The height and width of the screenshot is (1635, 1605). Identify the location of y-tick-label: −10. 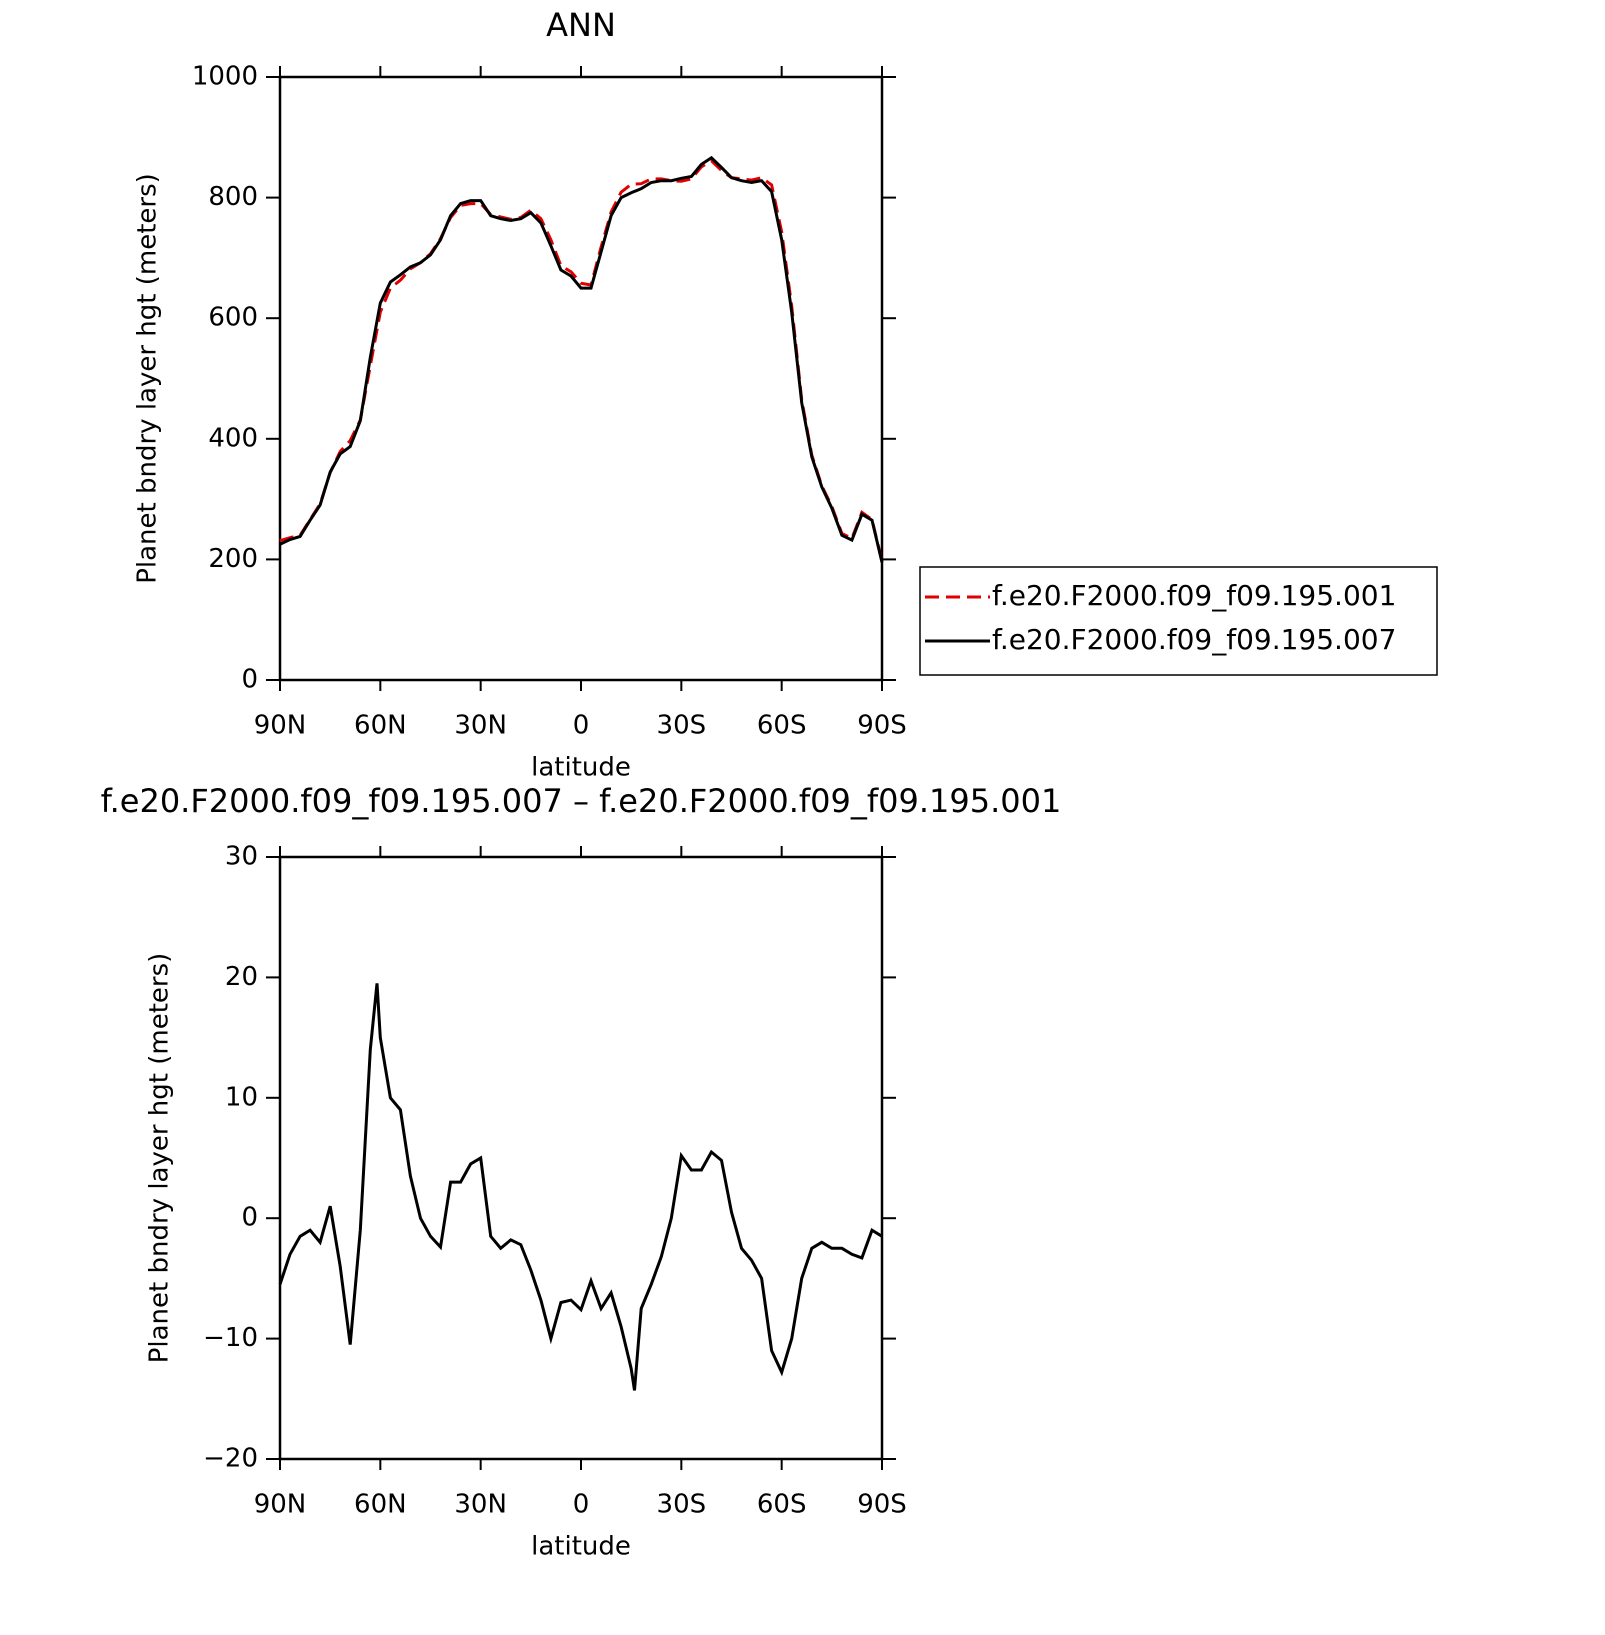
(230, 1338).